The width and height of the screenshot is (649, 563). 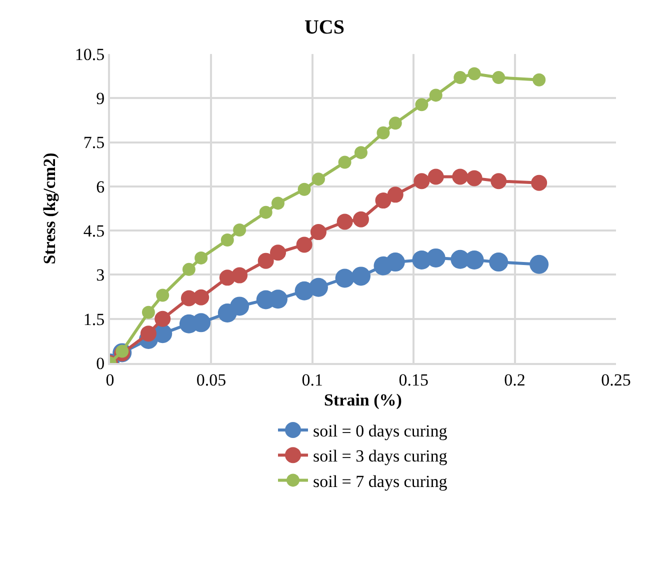 What do you see at coordinates (100, 98) in the screenshot?
I see `y-tick-label: 9` at bounding box center [100, 98].